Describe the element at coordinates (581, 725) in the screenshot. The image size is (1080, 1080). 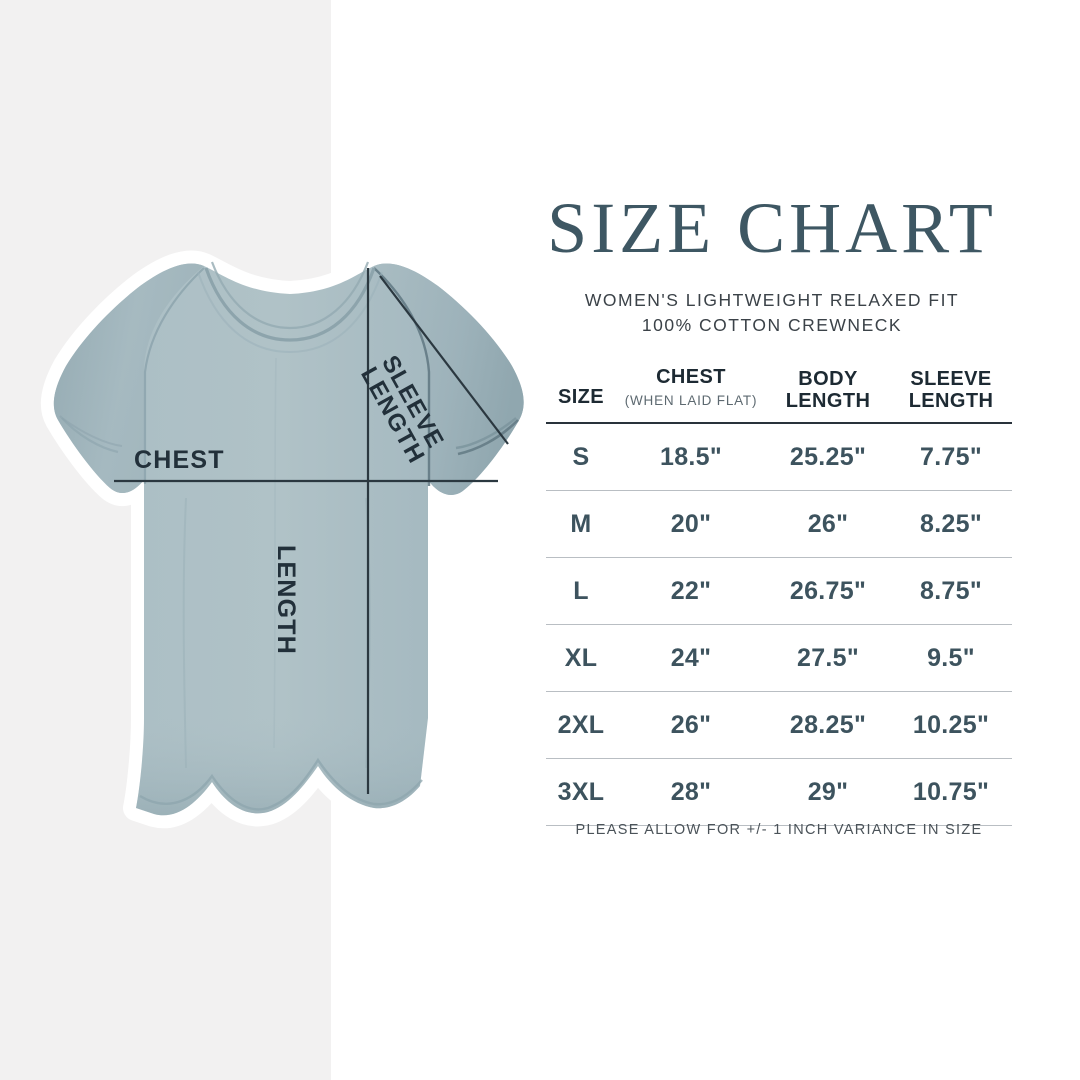
I see `cell-size: 2XL` at that location.